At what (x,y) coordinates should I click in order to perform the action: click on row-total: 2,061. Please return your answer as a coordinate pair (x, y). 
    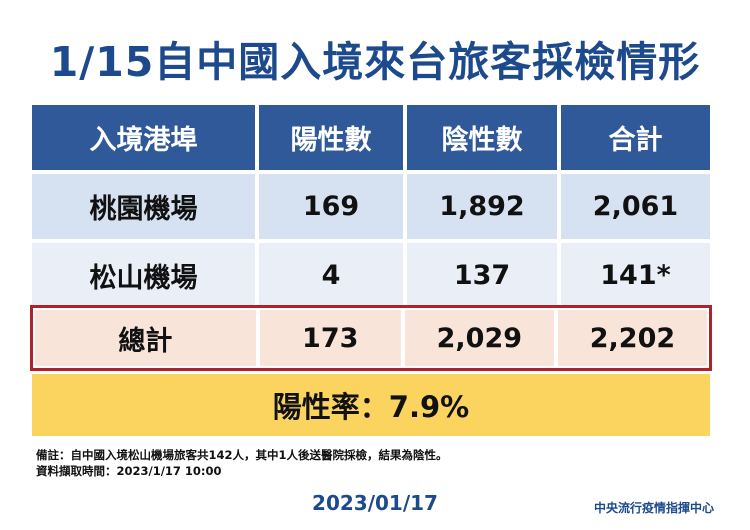
    Looking at the image, I should click on (635, 206).